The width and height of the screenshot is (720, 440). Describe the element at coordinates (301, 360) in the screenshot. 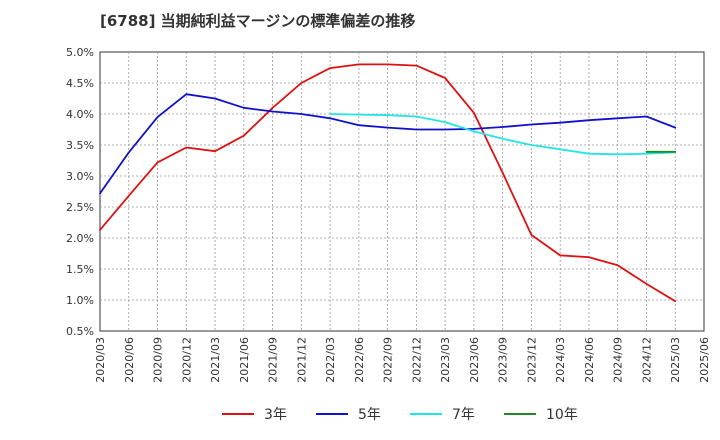

I see `x-tick-label: 2021/12` at that location.